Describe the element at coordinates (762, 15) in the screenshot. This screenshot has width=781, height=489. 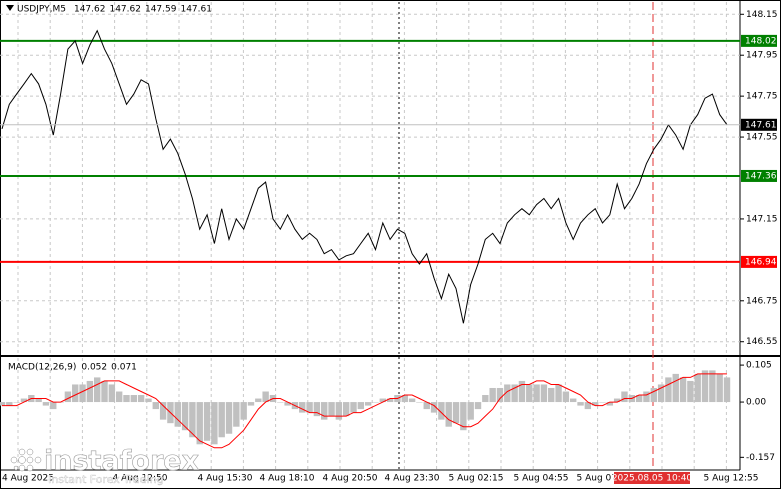
I see `y-tick-label: 148.15` at that location.